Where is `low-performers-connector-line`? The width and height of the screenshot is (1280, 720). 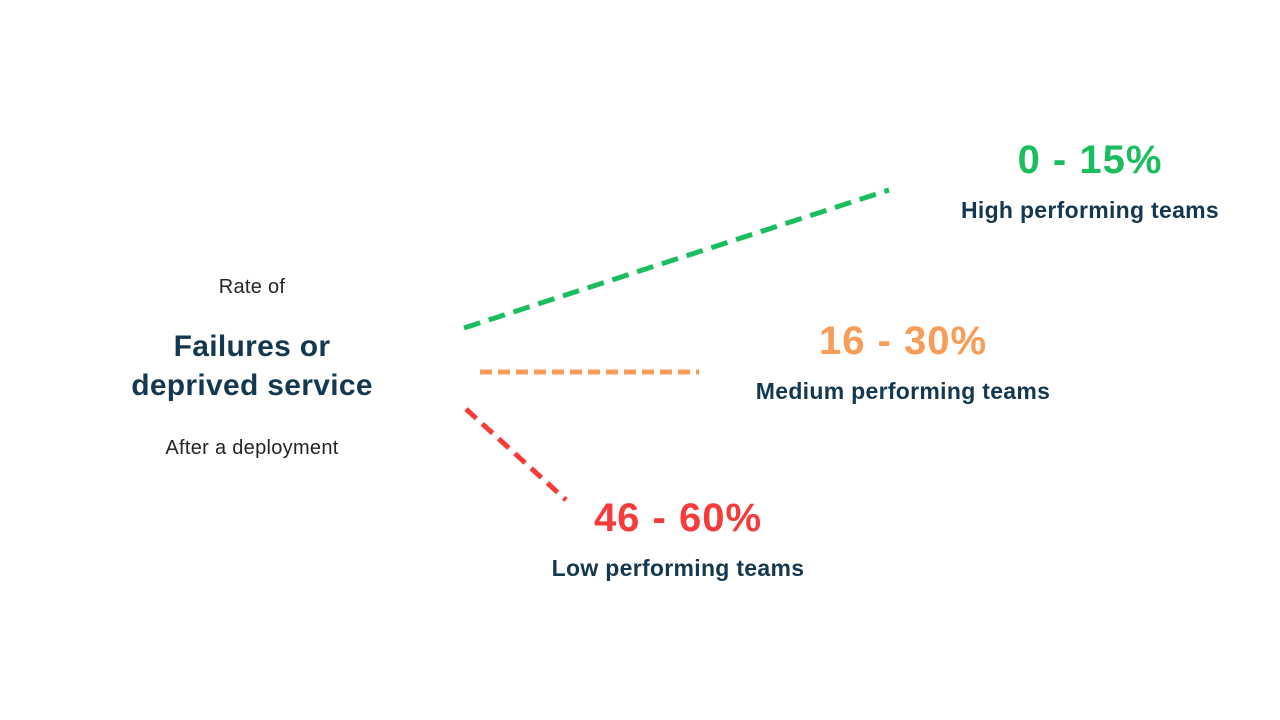 low-performers-connector-line is located at coordinates (516, 454).